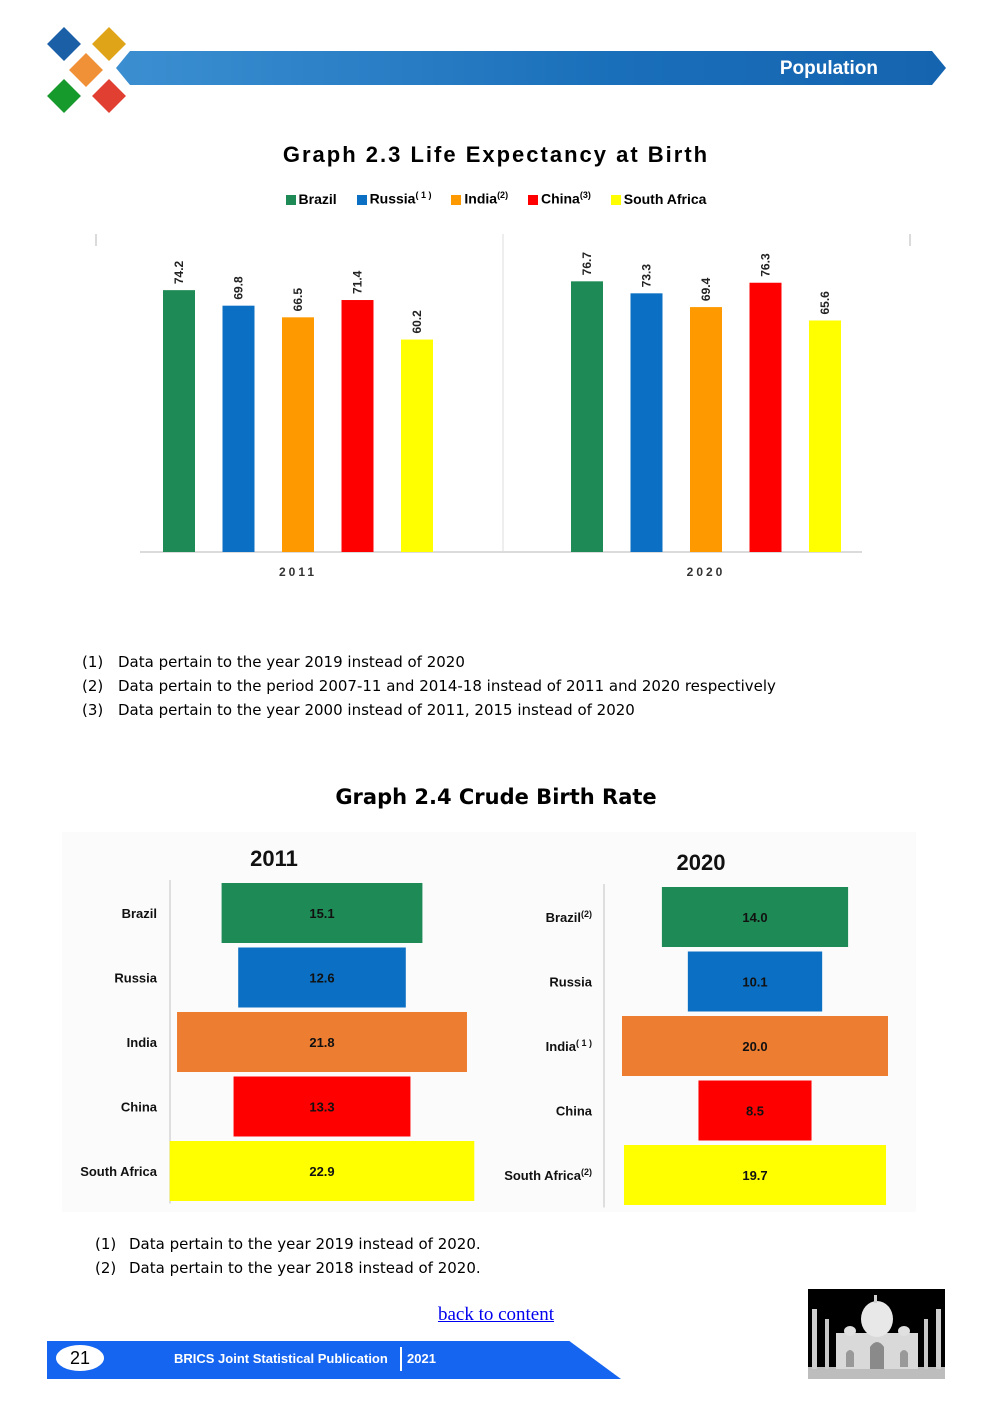  I want to click on footer-year: 2021, so click(421, 1358).